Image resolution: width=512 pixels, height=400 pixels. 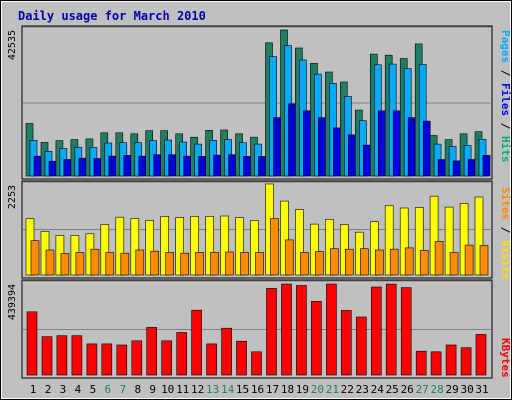 I want to click on day-label: 28, so click(x=436, y=389).